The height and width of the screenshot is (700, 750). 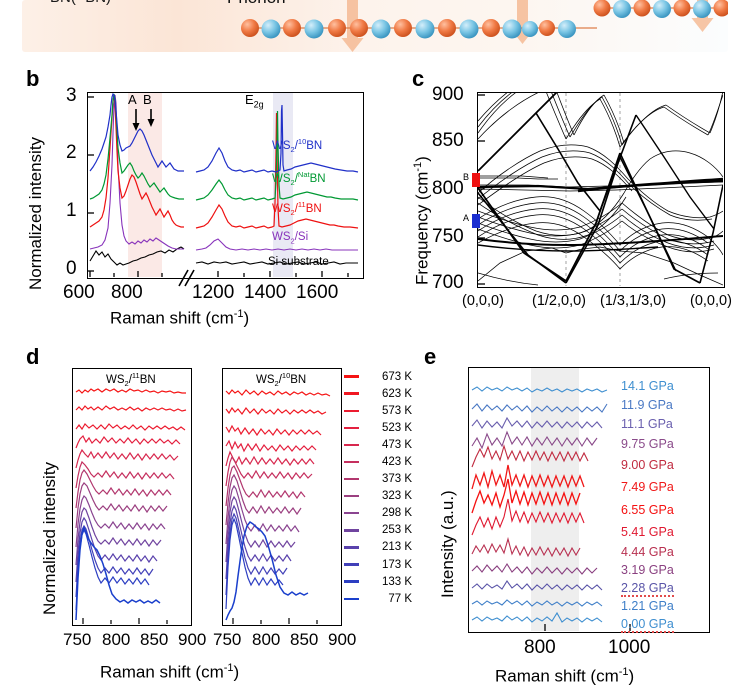 I want to click on legend-label: 133 K, so click(x=396, y=581).